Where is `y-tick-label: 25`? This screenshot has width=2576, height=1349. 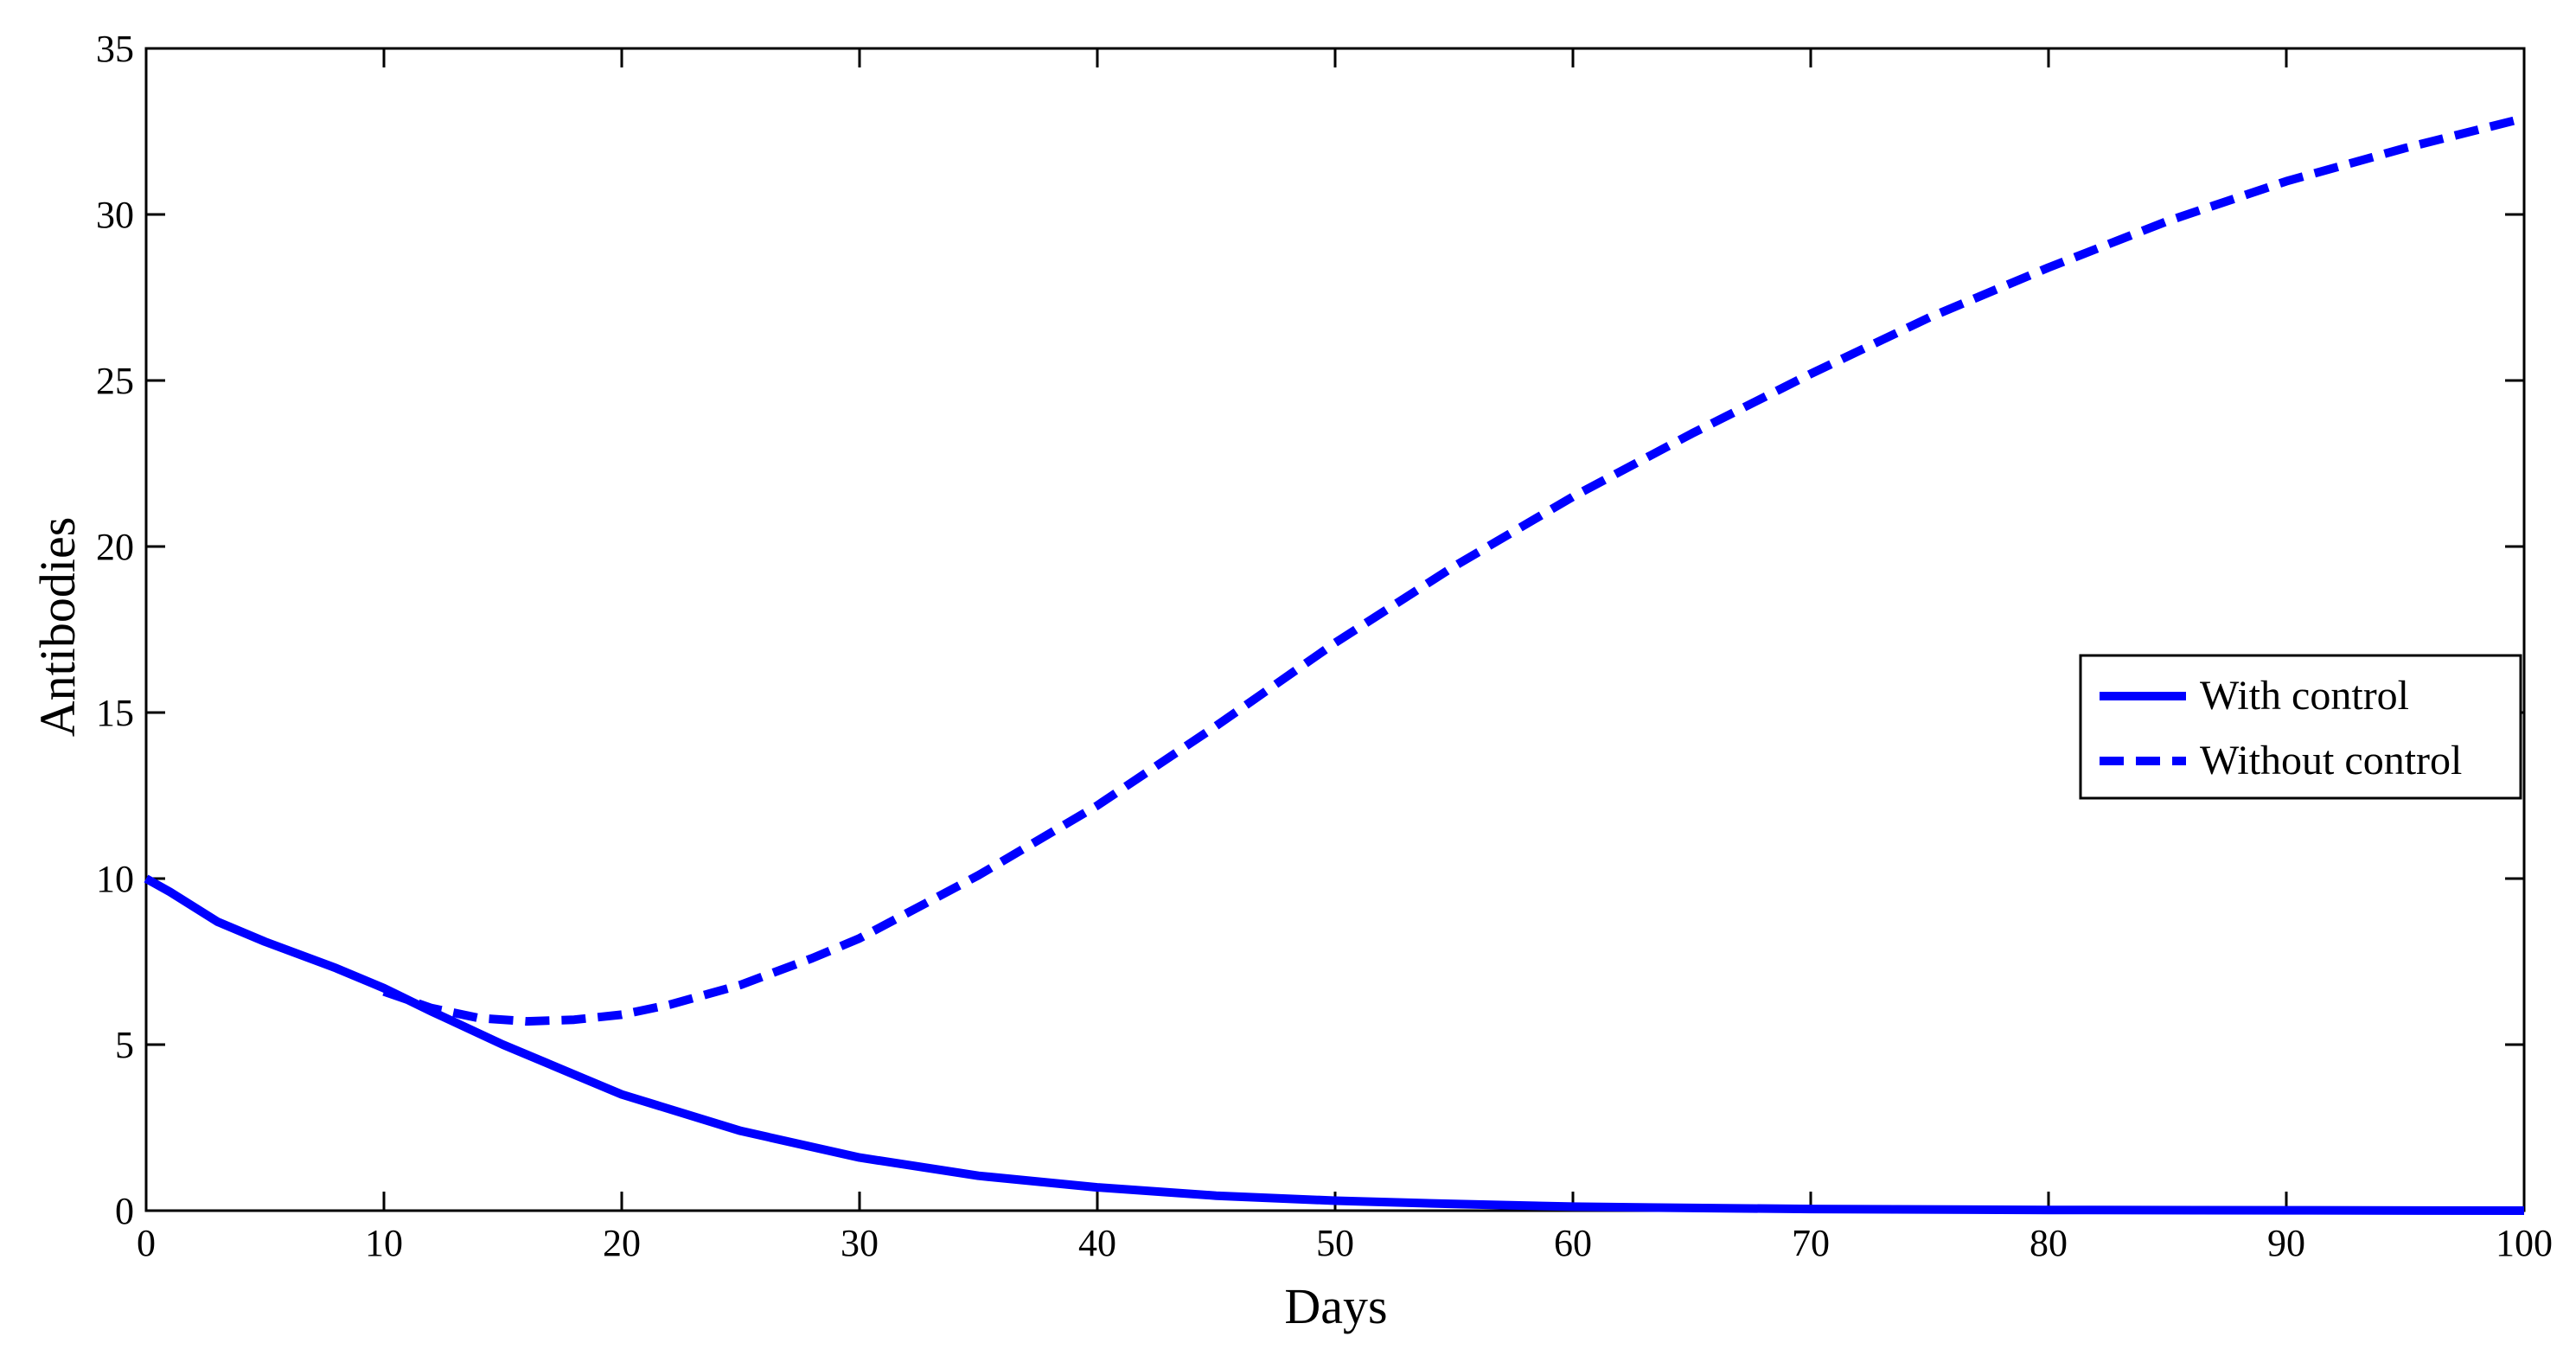
y-tick-label: 25 is located at coordinates (115, 381).